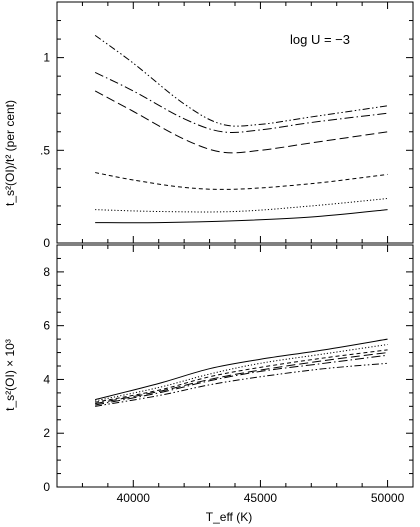  Describe the element at coordinates (229, 517) in the screenshot. I see `x-axis-label: T_eff (K)` at that location.